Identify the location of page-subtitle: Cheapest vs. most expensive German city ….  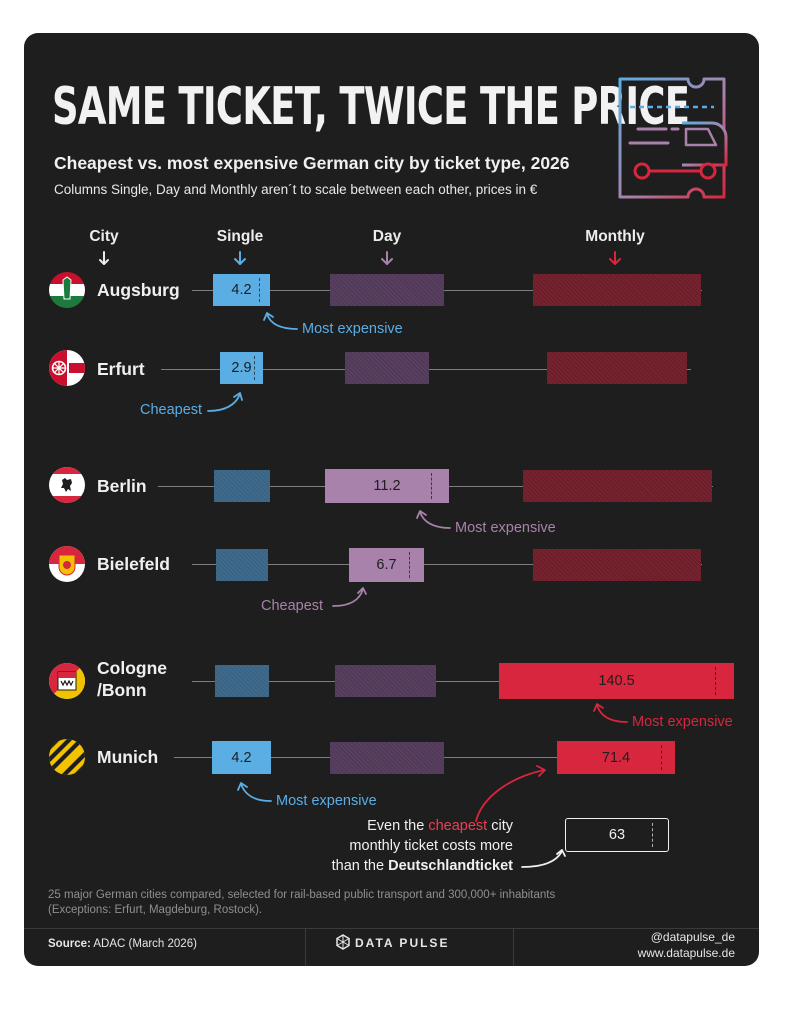
(312, 163).